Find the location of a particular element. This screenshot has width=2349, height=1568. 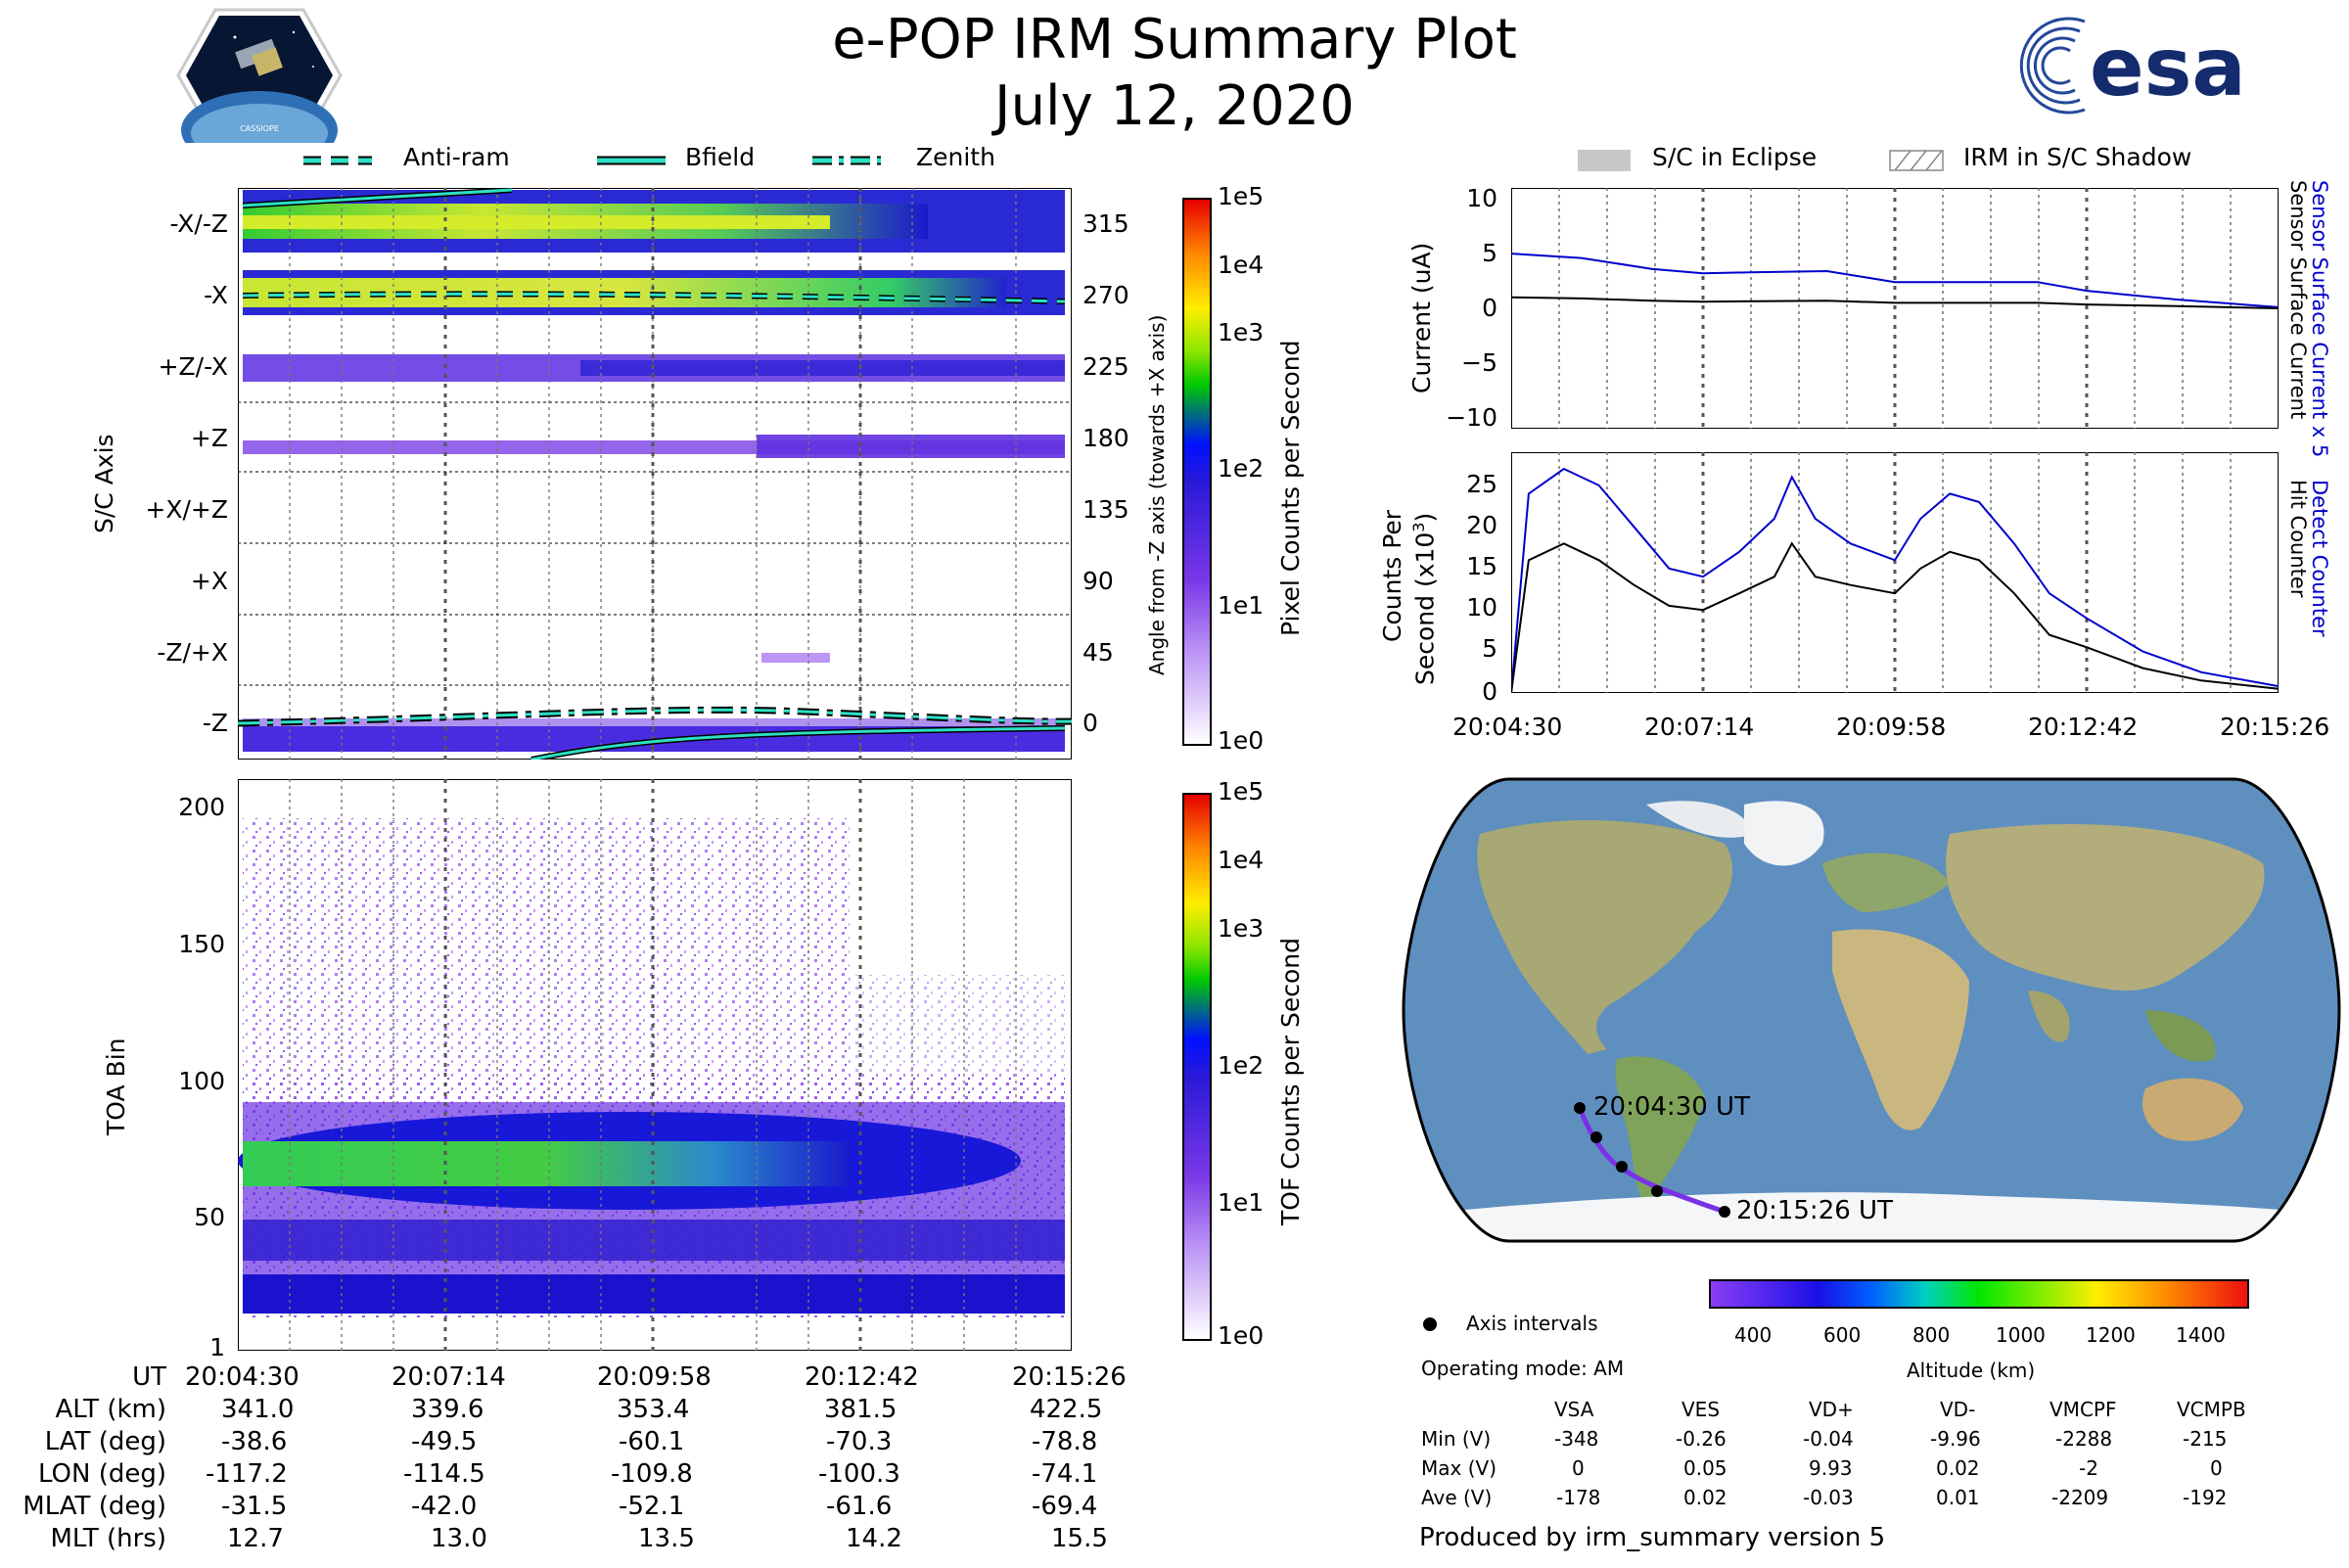

current-plot is located at coordinates (1895, 308).